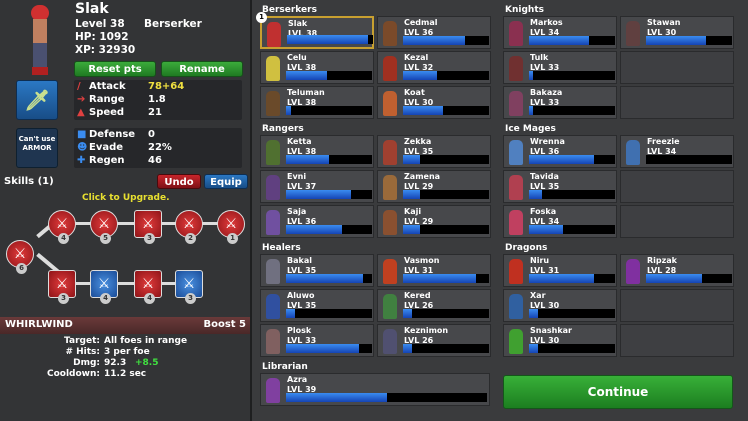 The height and width of the screenshot is (421, 748). I want to click on hero-card-level: LVL 33, so click(545, 67).